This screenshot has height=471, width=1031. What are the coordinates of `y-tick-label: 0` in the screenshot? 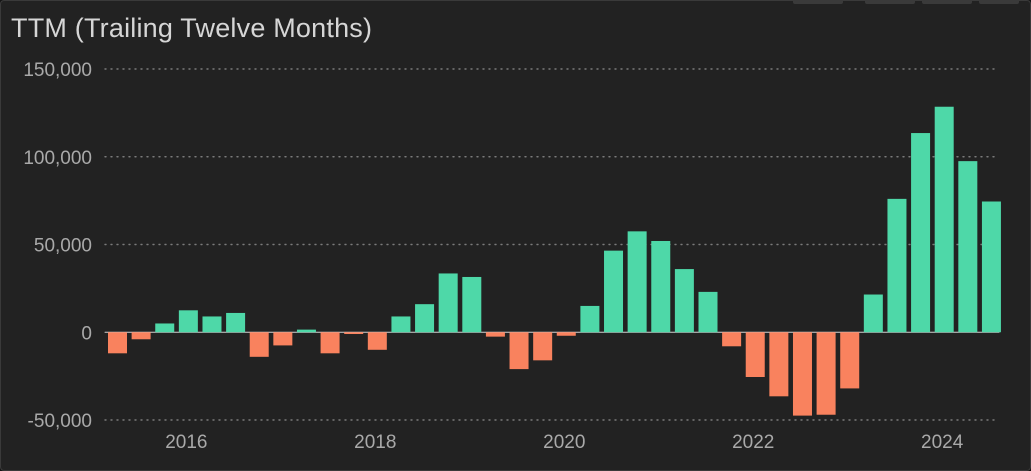 It's located at (86, 333).